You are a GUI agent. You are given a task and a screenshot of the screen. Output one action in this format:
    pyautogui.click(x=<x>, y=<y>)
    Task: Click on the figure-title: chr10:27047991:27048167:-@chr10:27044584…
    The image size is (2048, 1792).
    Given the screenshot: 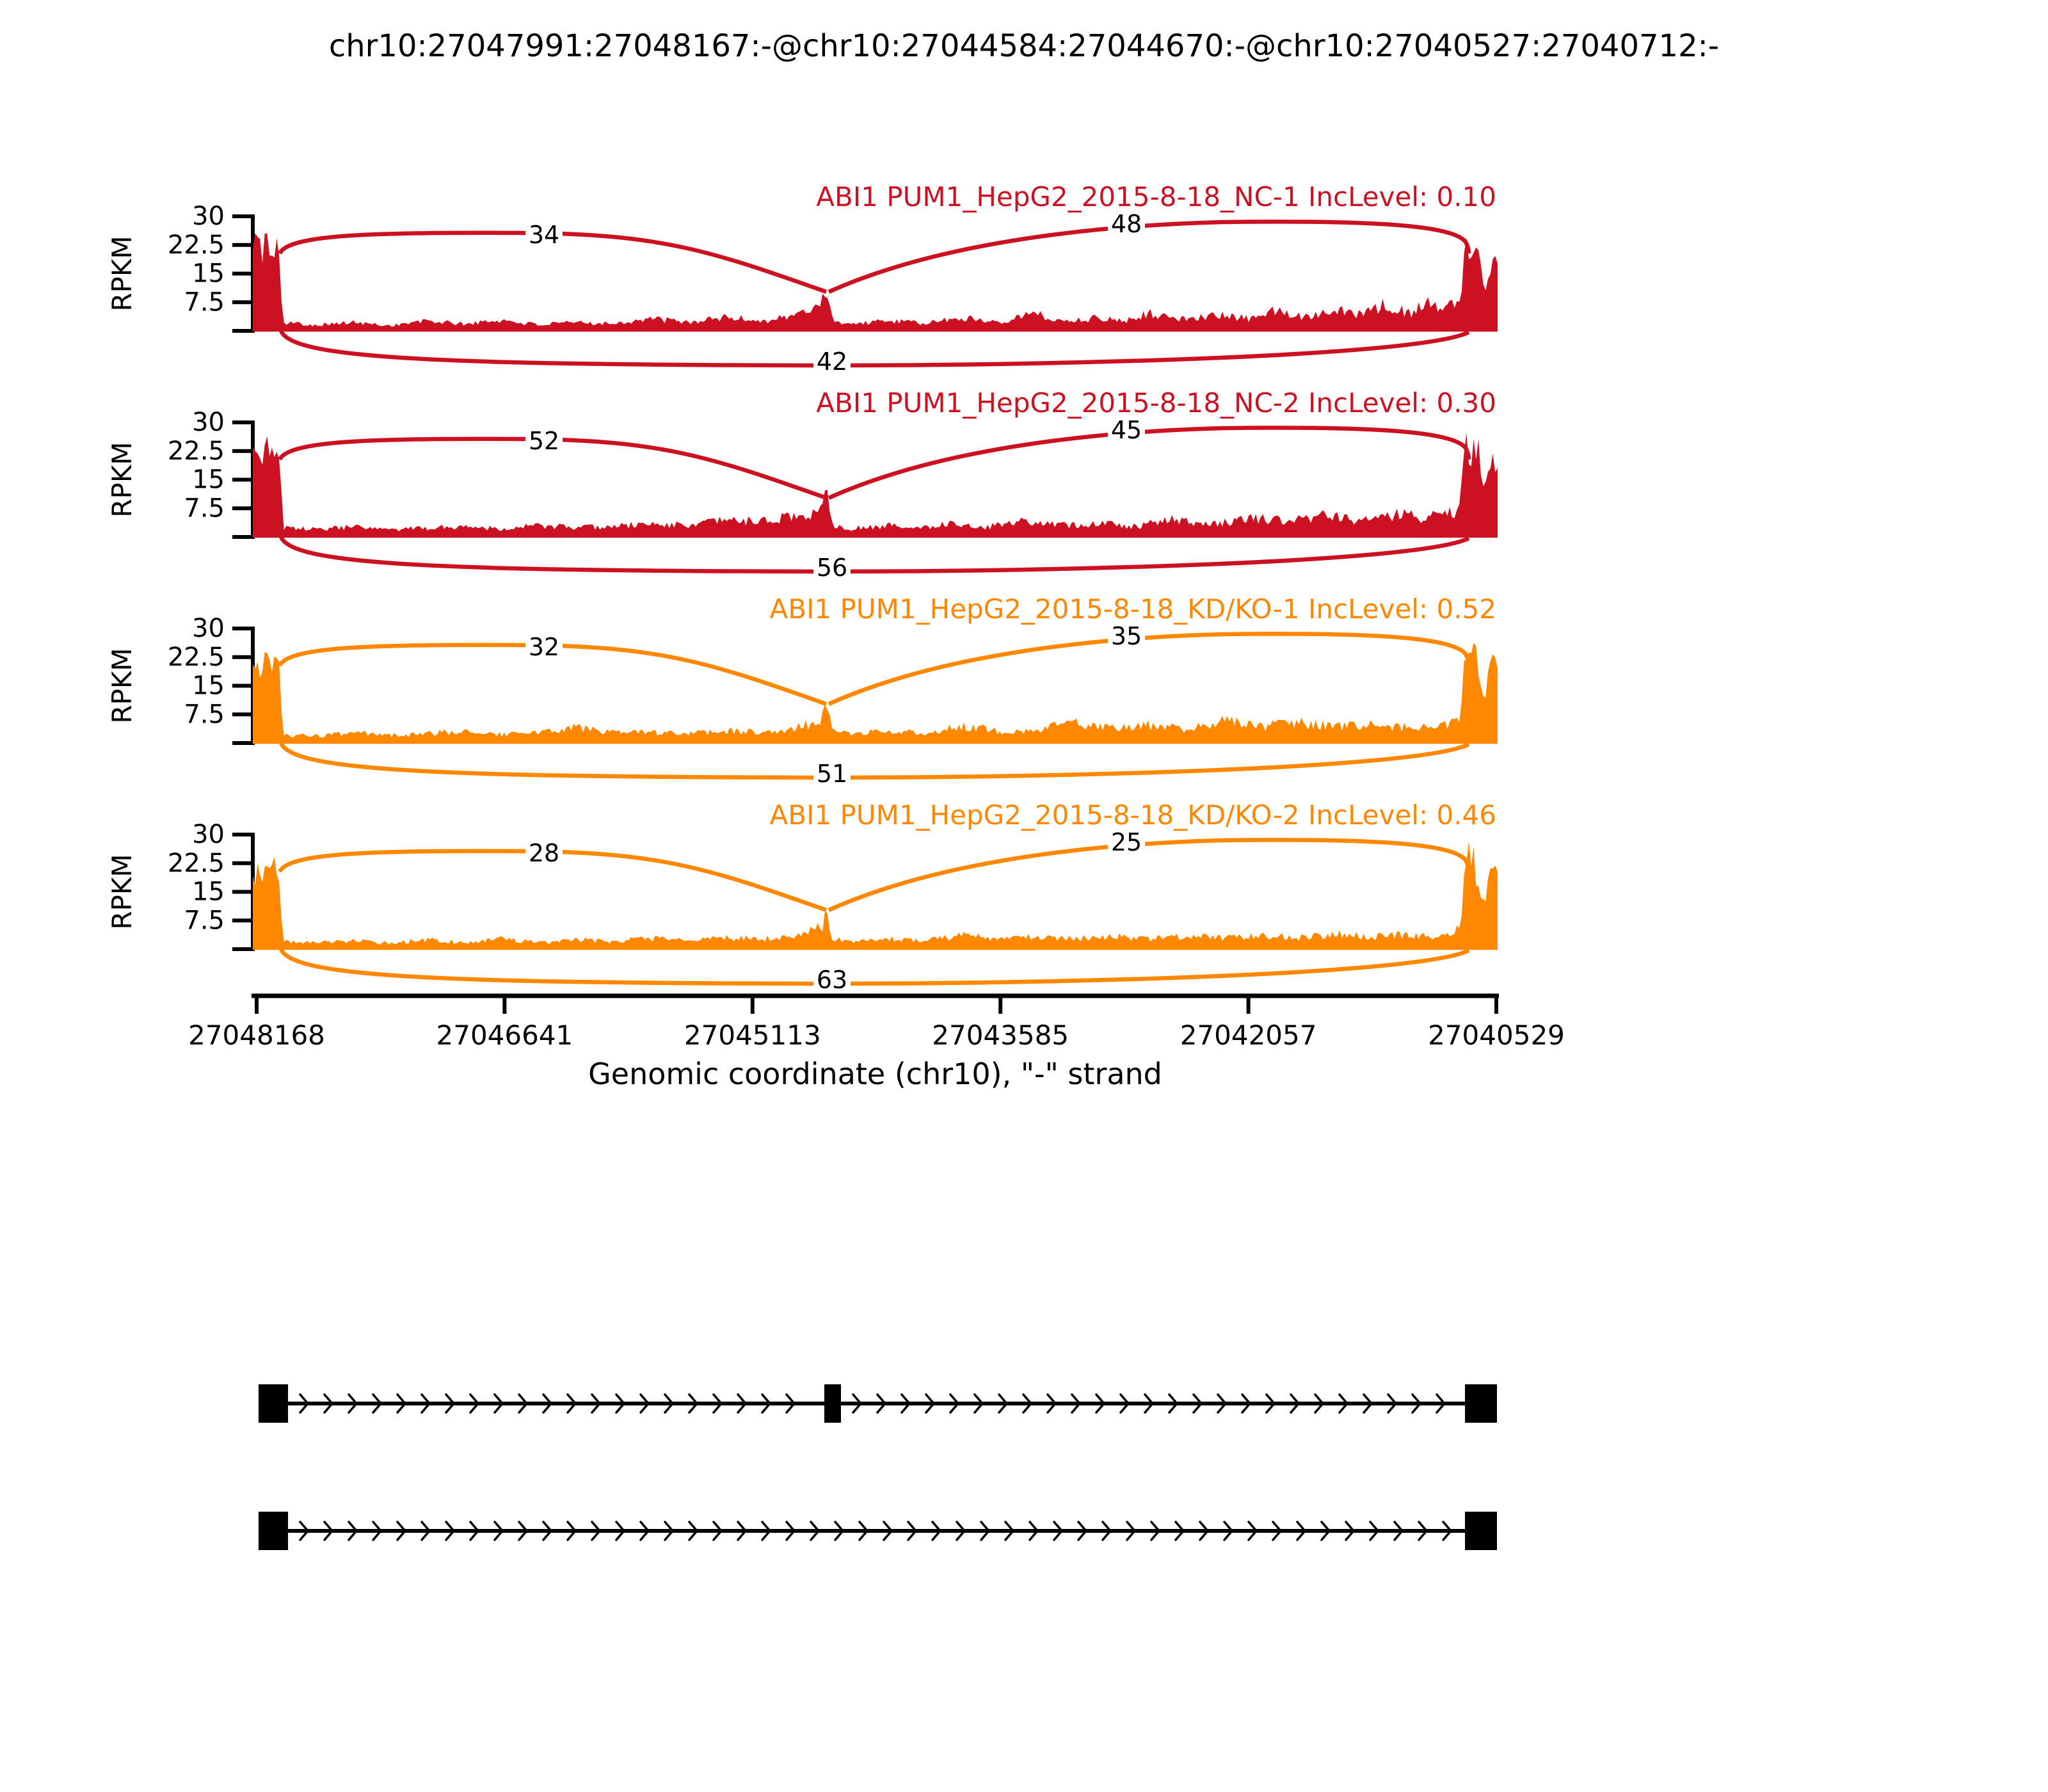 What is the action you would take?
    pyautogui.click(x=1024, y=46)
    